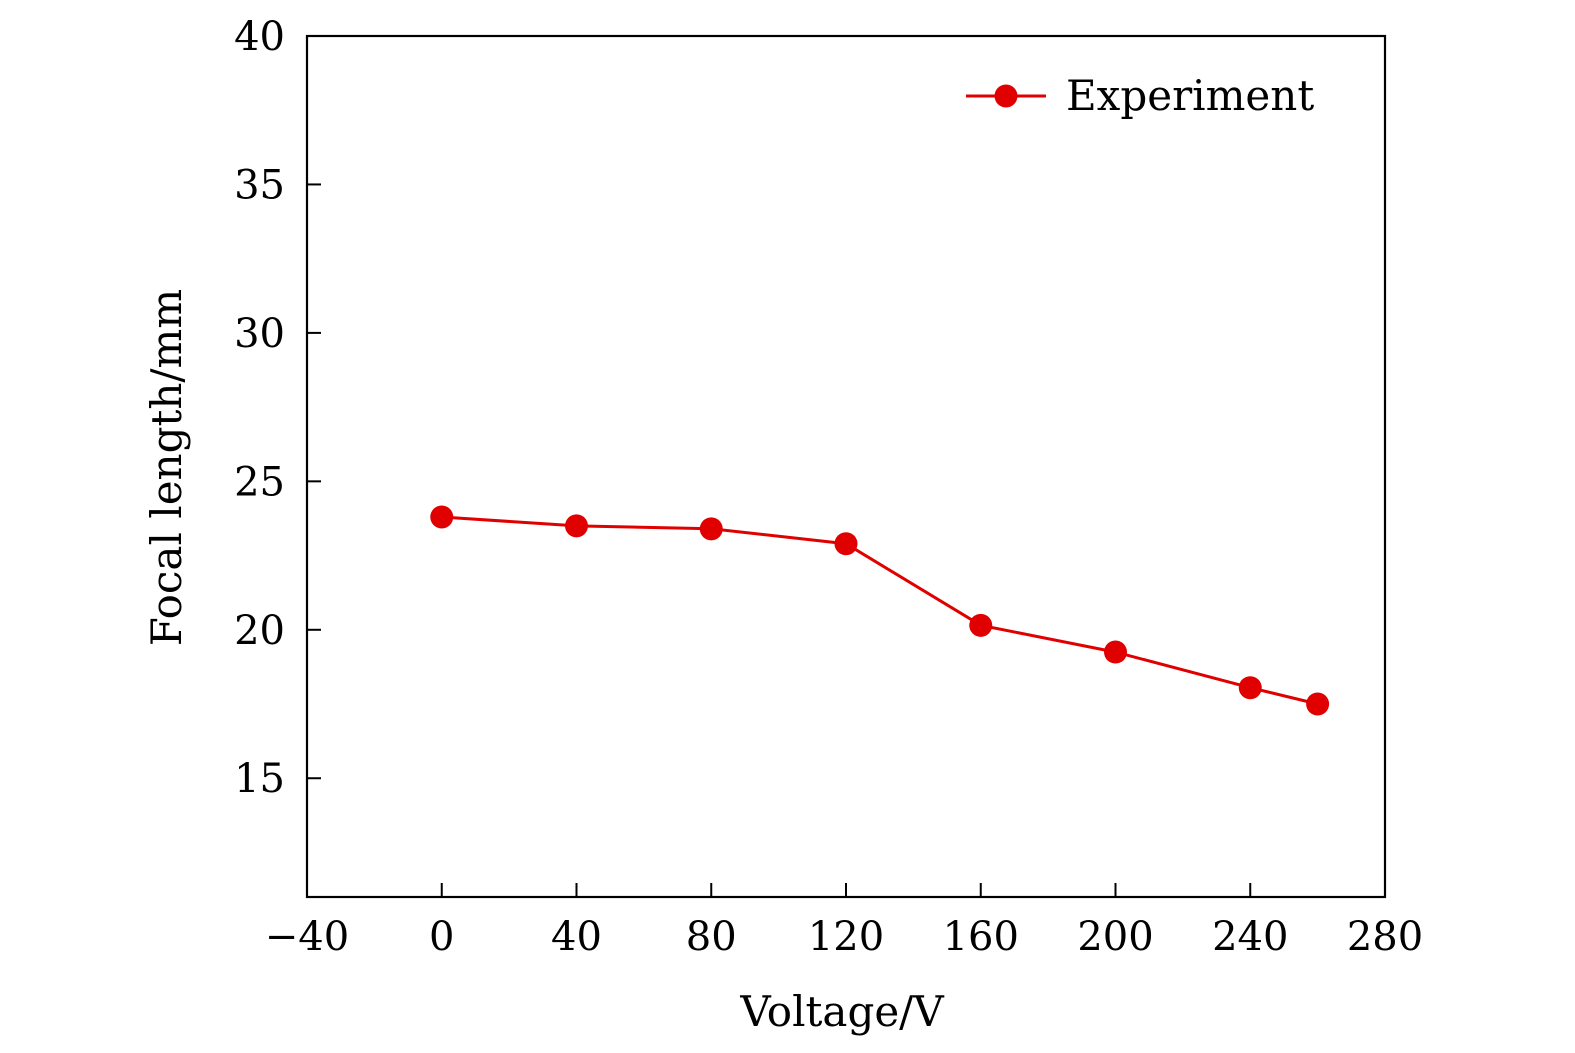 This screenshot has width=1575, height=1053. Describe the element at coordinates (1115, 937) in the screenshot. I see `x-tick-label: 200` at that location.